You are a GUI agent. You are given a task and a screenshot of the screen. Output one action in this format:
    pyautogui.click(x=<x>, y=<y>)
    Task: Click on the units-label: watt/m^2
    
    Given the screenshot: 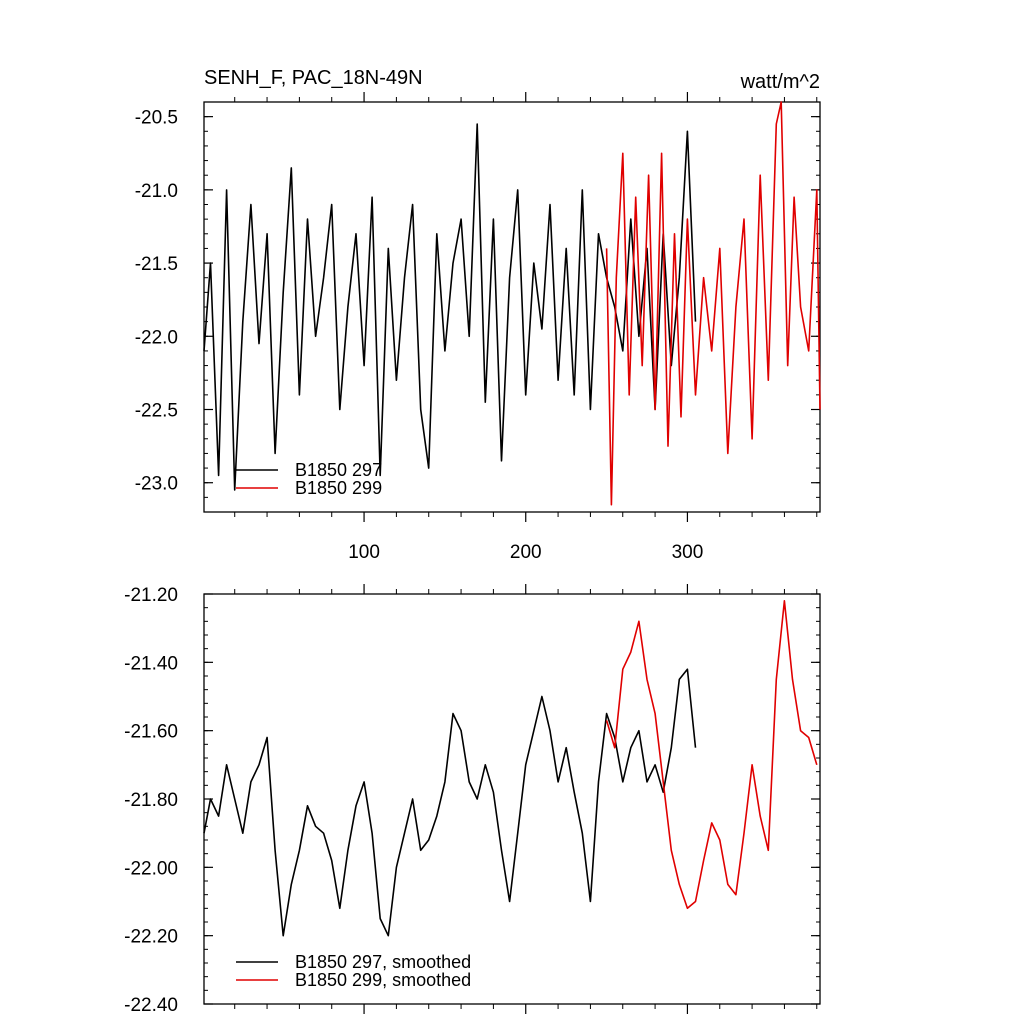 What is the action you would take?
    pyautogui.click(x=780, y=82)
    